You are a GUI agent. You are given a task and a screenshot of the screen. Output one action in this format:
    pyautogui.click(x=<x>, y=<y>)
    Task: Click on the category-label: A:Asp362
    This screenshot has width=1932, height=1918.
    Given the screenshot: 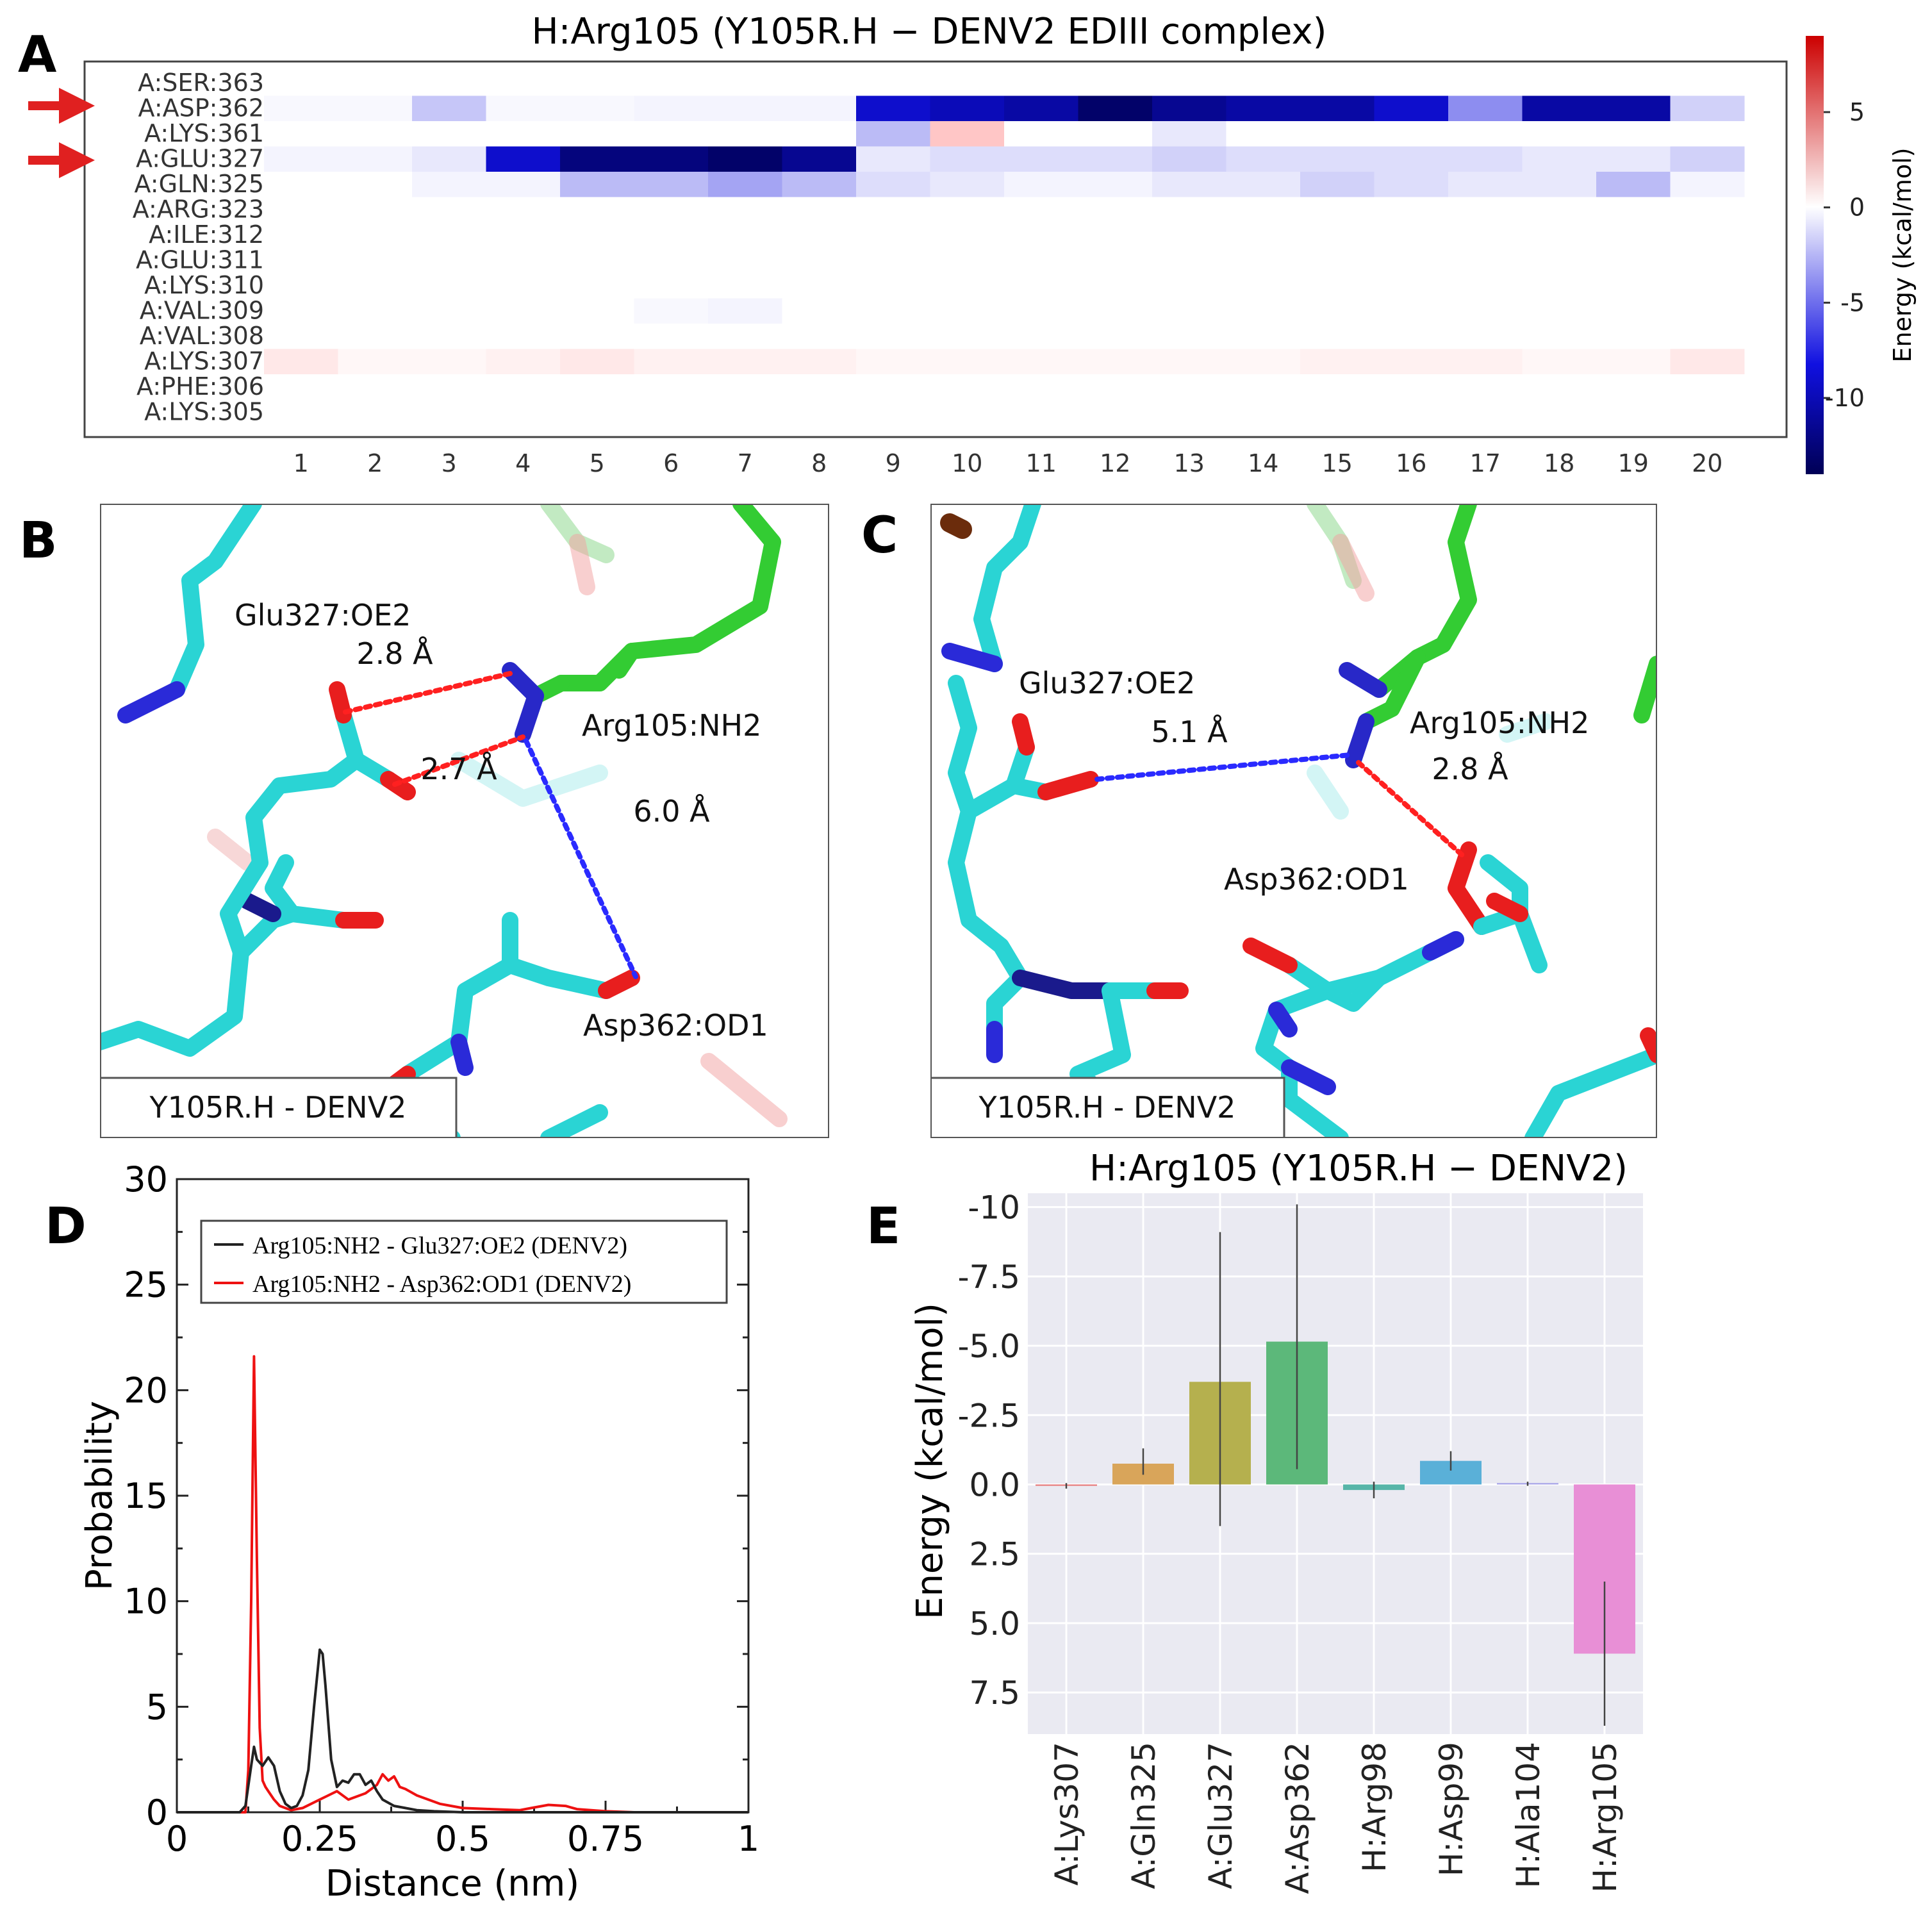 What is the action you would take?
    pyautogui.click(x=1297, y=1818)
    